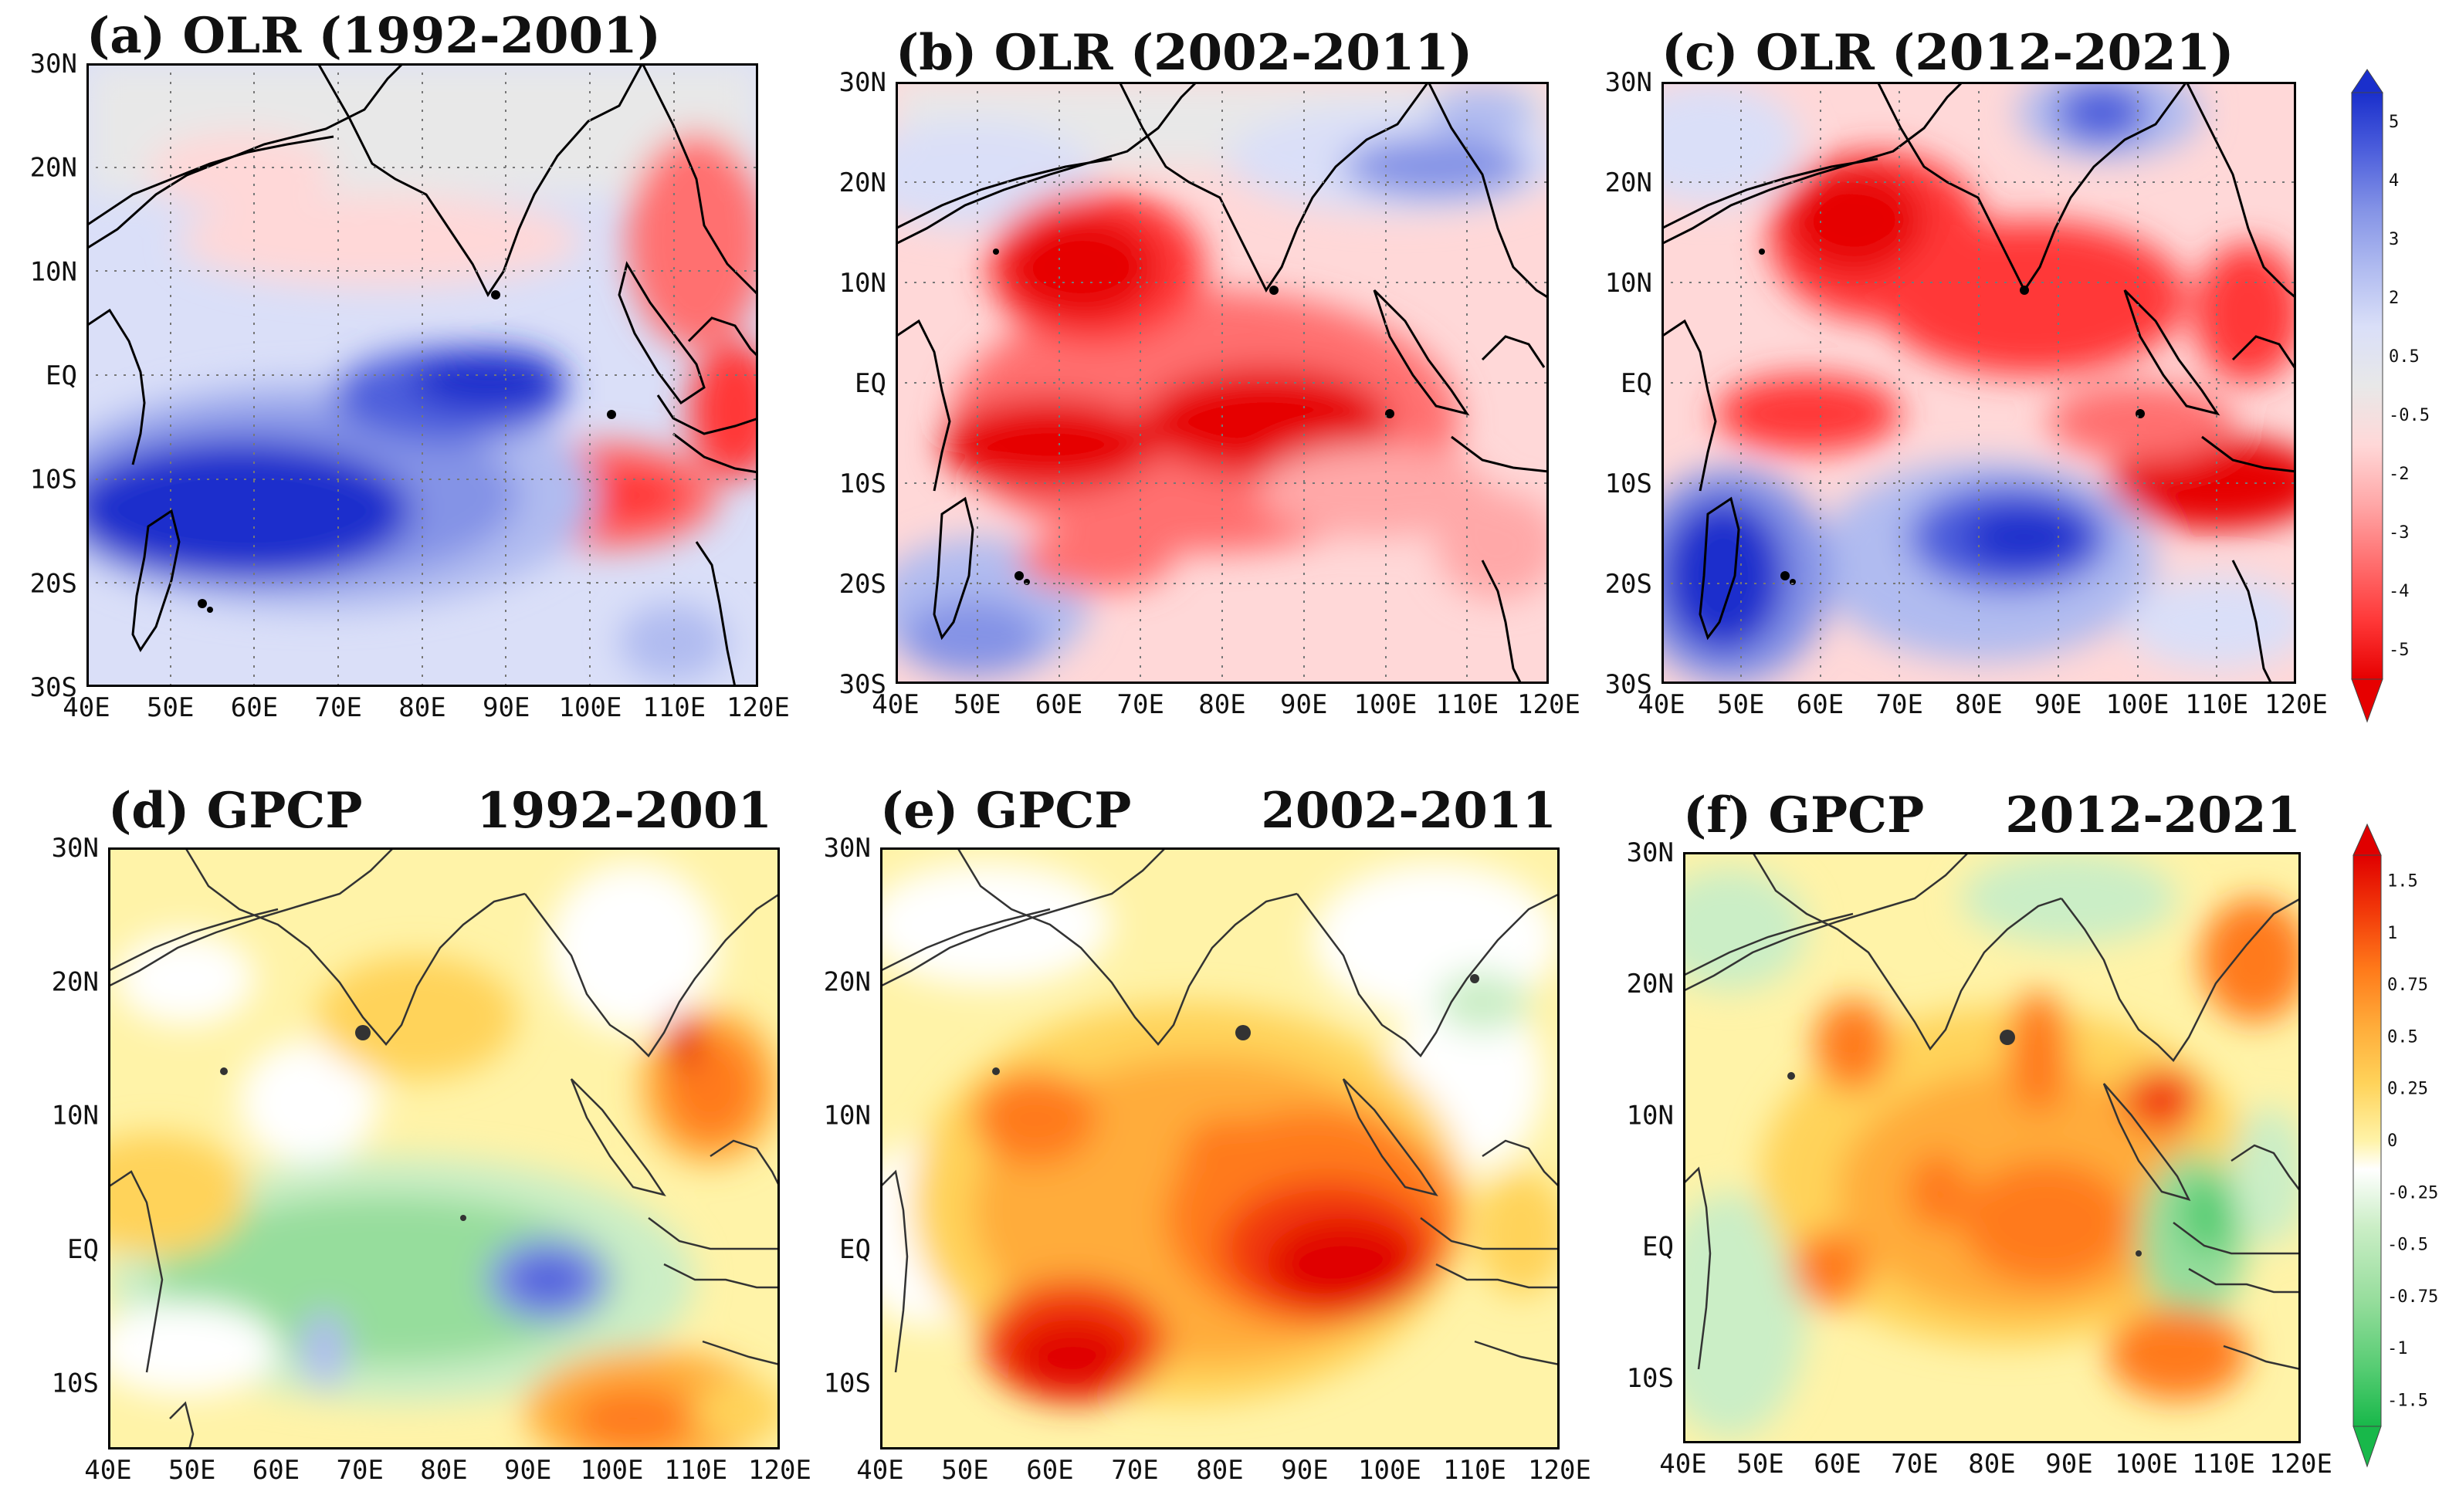 This screenshot has width=2449, height=1512. I want to click on panel-e-plot, so click(1220, 1148).